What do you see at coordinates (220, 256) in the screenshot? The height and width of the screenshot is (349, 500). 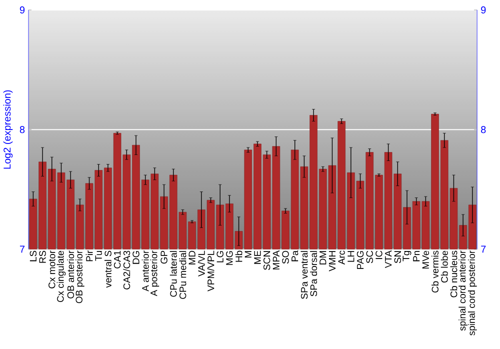 I see `x-tick-label: LG` at bounding box center [220, 256].